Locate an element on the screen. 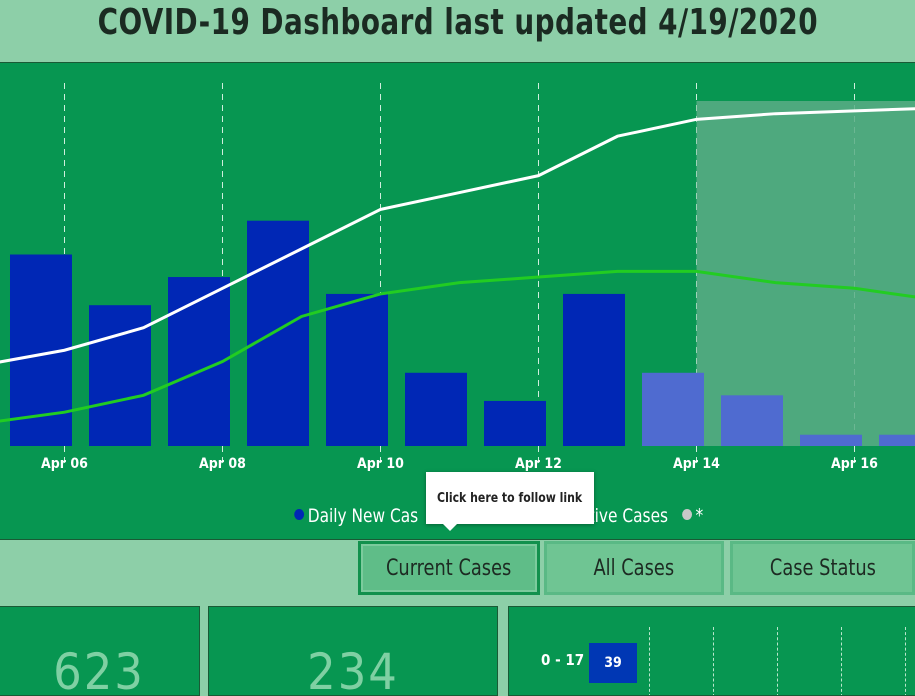 The width and height of the screenshot is (915, 696). stat-card-current: 623 is located at coordinates (100, 651).